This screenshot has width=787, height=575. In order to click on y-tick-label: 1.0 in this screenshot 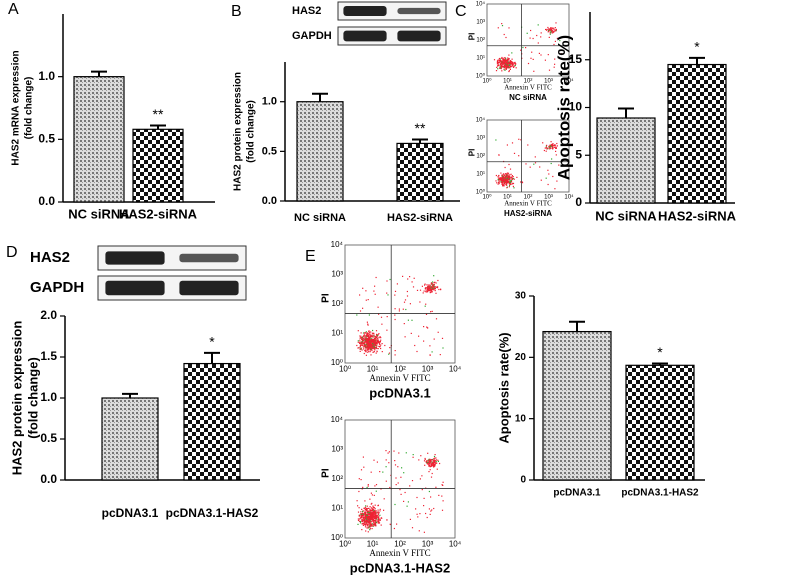, I will do `click(269, 102)`.